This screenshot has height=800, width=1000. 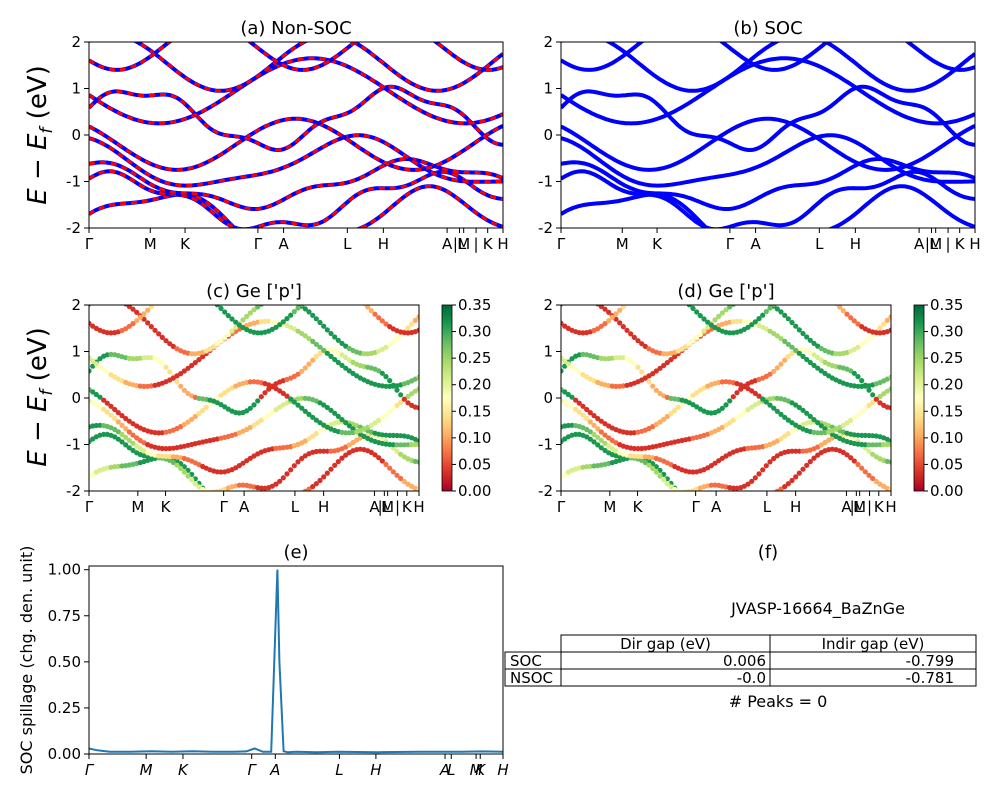 What do you see at coordinates (76, 42) in the screenshot?
I see `y-tick-label: 2` at bounding box center [76, 42].